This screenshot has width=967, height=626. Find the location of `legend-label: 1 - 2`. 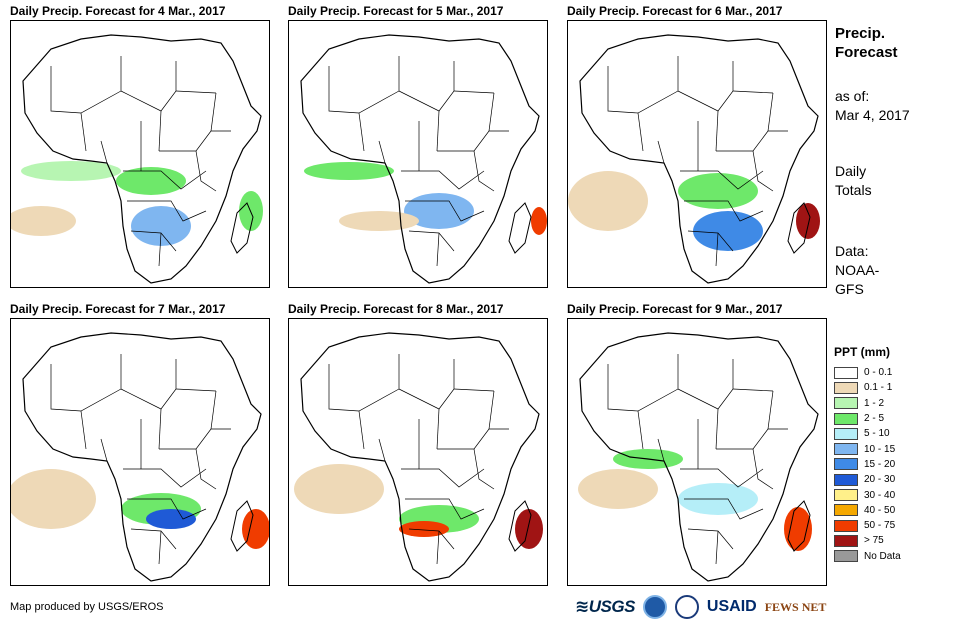

legend-label: 1 - 2 is located at coordinates (874, 403).